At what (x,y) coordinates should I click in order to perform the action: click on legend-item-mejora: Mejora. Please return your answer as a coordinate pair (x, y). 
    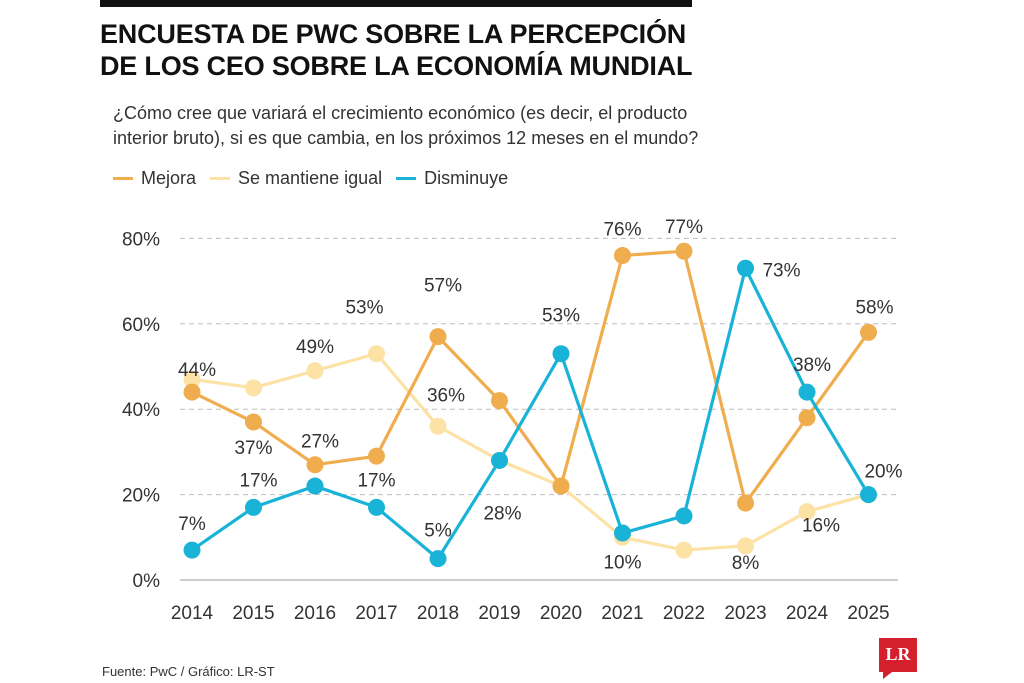
    Looking at the image, I should click on (154, 178).